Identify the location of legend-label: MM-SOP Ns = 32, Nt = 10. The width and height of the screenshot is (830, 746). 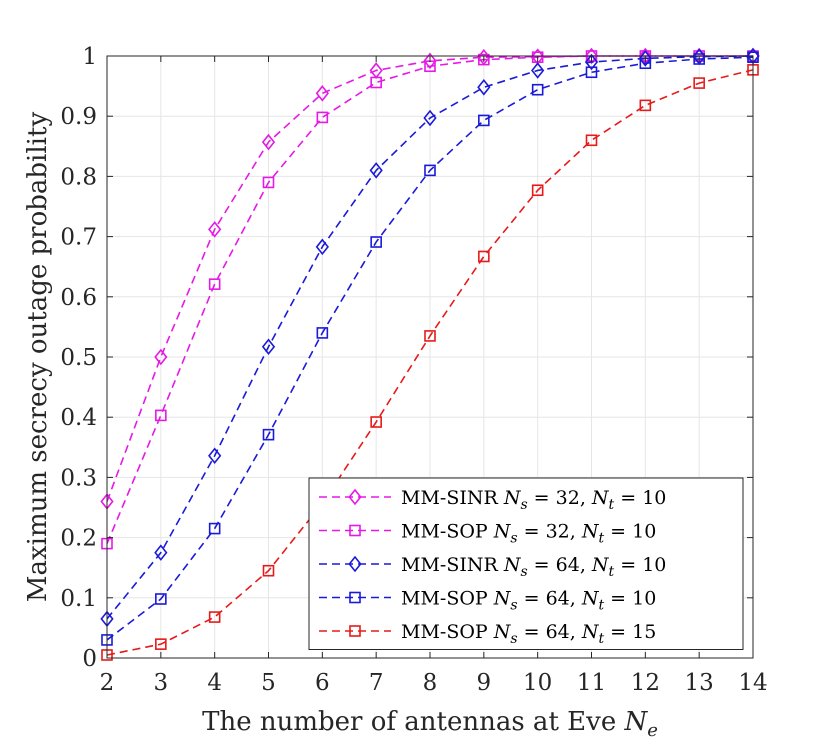
(528, 534).